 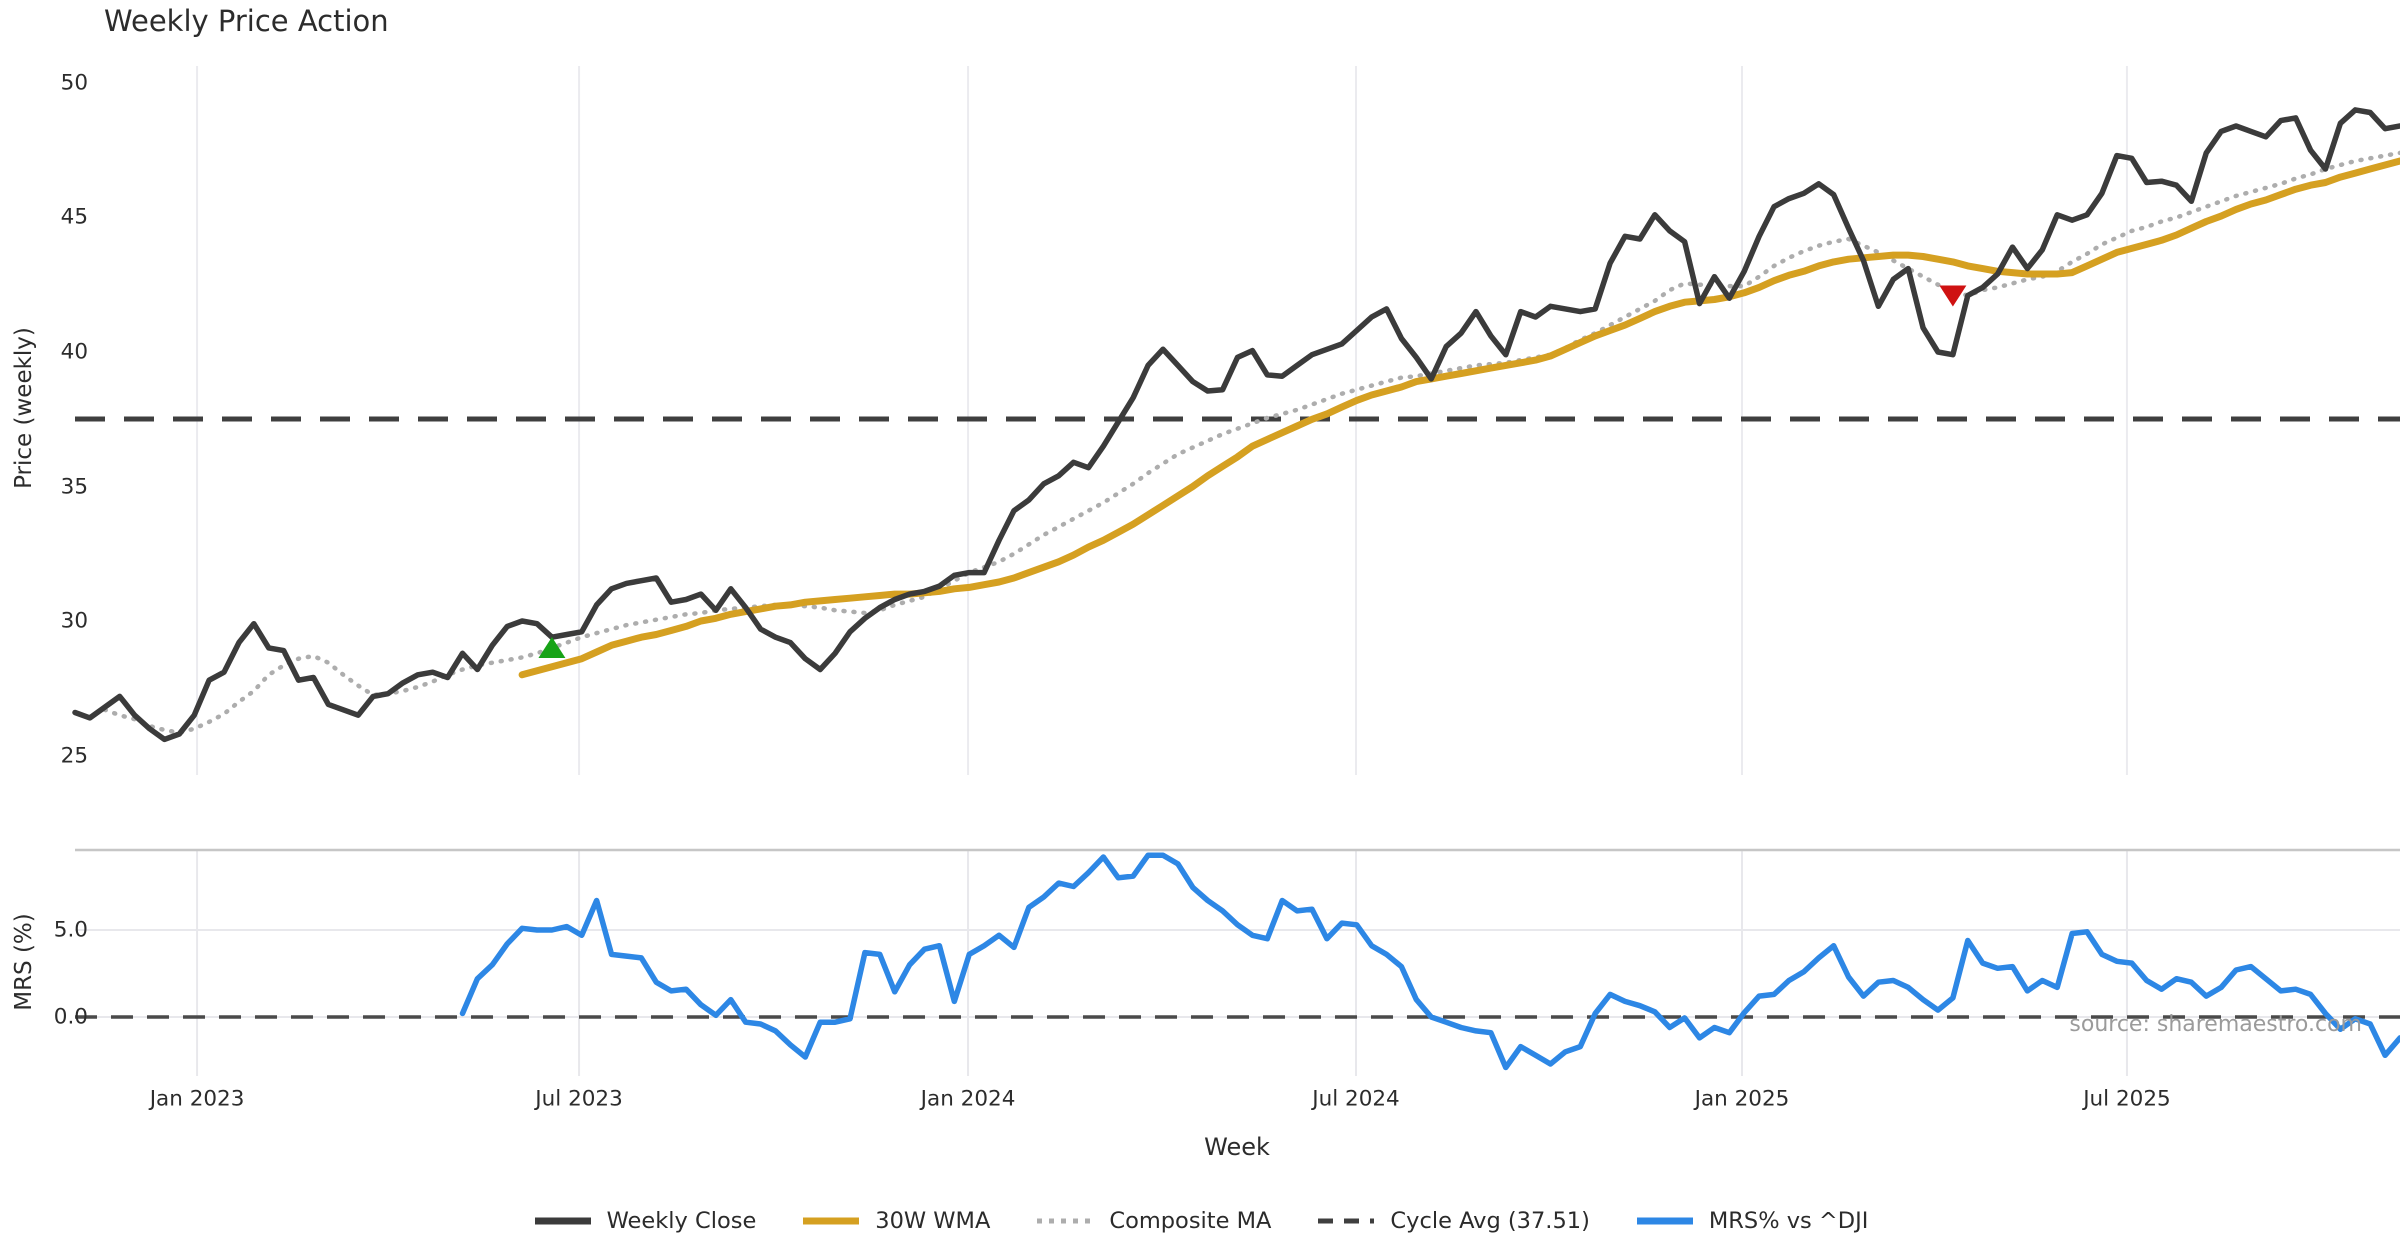 I want to click on price-tick-label: 40, so click(x=74, y=352).